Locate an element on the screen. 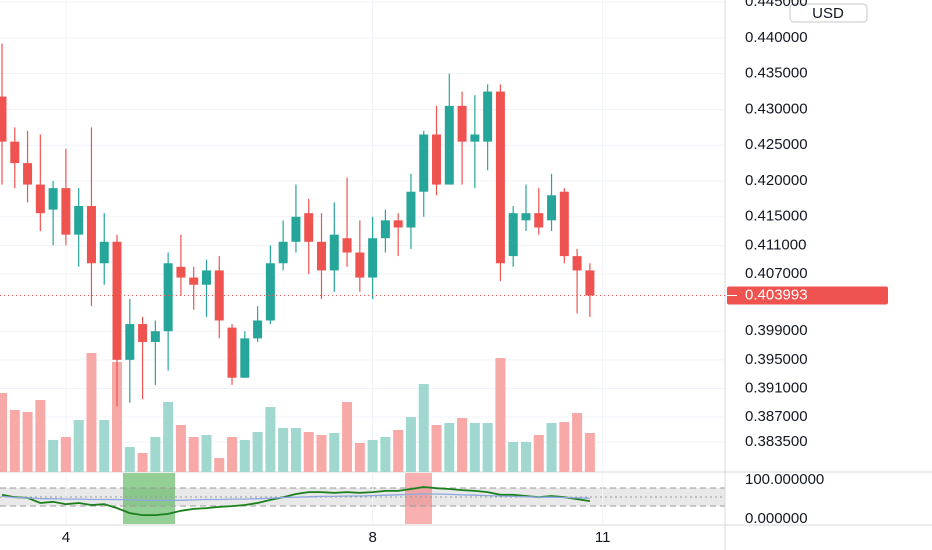 This screenshot has width=932, height=550. x-tick-label: 8 is located at coordinates (372, 537).